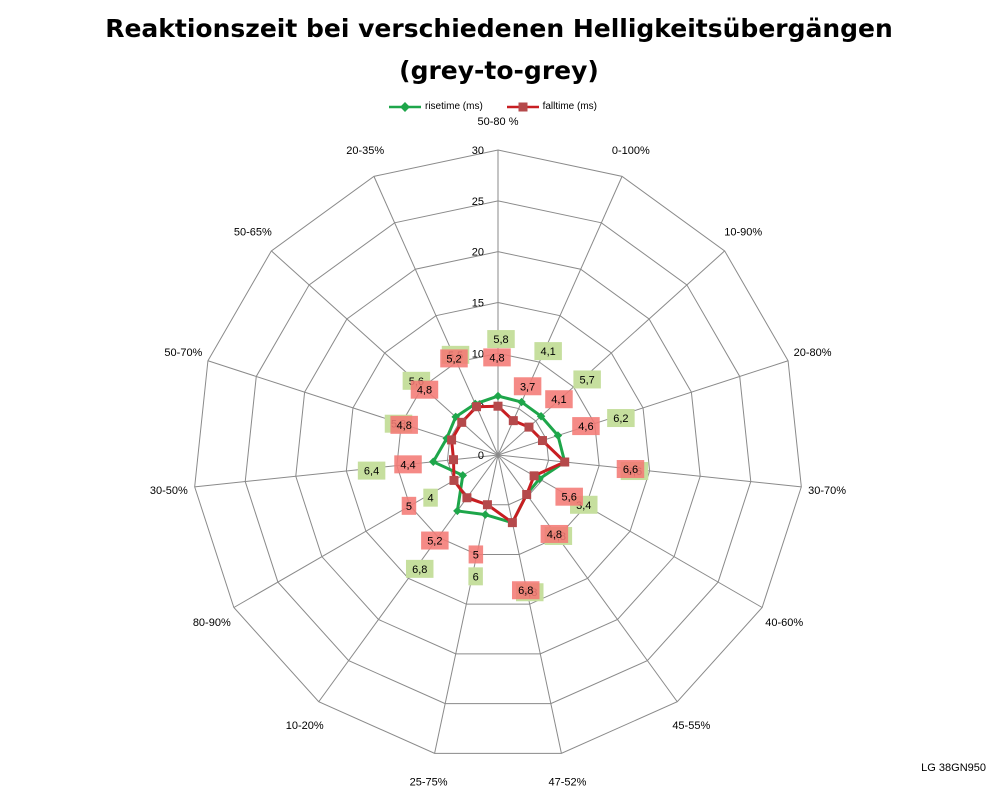 This screenshot has width=998, height=786. Describe the element at coordinates (478, 354) in the screenshot. I see `radial-tick-label: 10` at that location.